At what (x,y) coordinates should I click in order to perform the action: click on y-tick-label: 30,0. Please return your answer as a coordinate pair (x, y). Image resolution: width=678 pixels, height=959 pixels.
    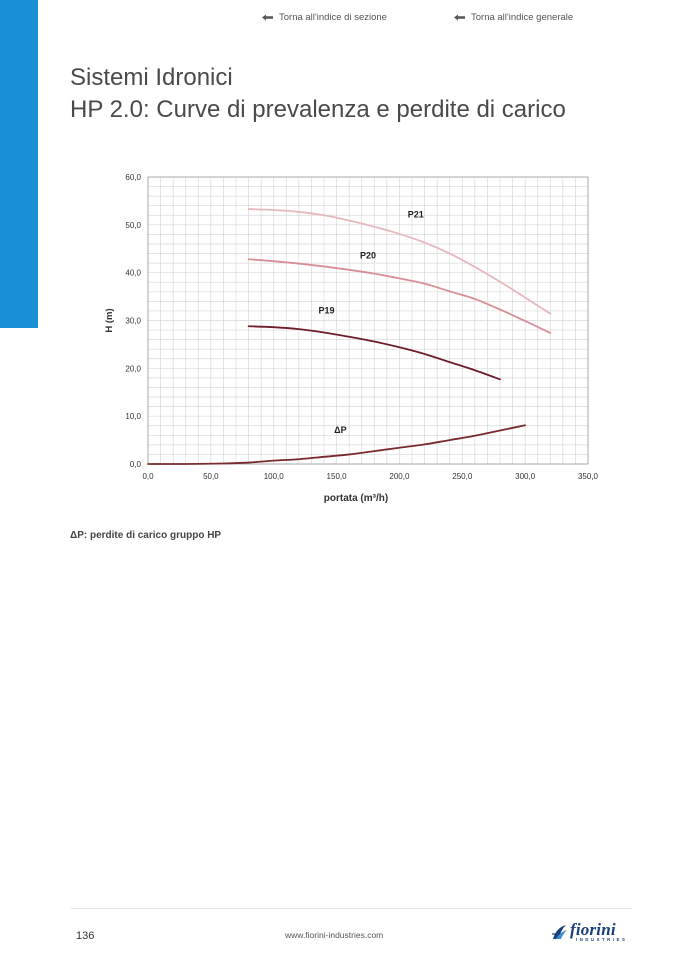
    Looking at the image, I should click on (133, 321).